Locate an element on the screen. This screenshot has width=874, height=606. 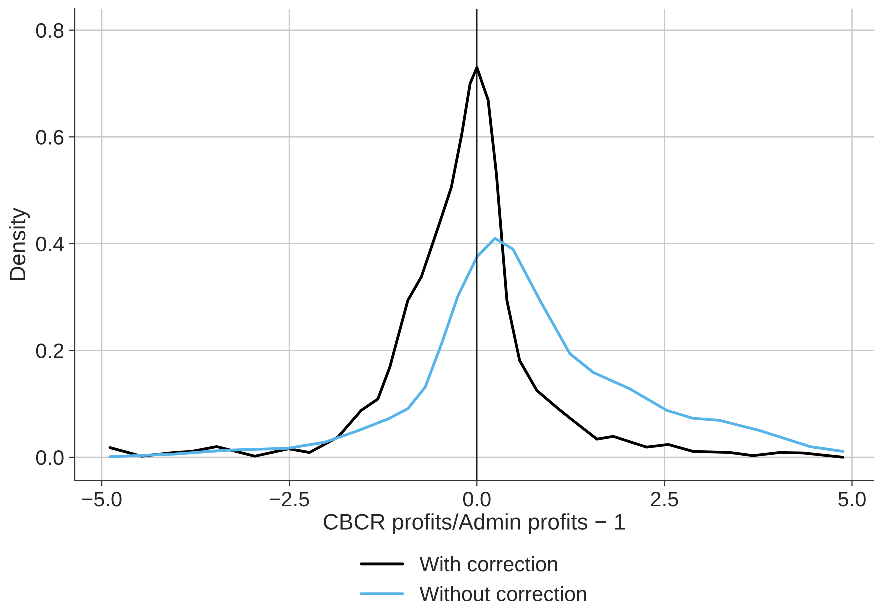
y-tick-label: 0.8 is located at coordinates (50, 30).